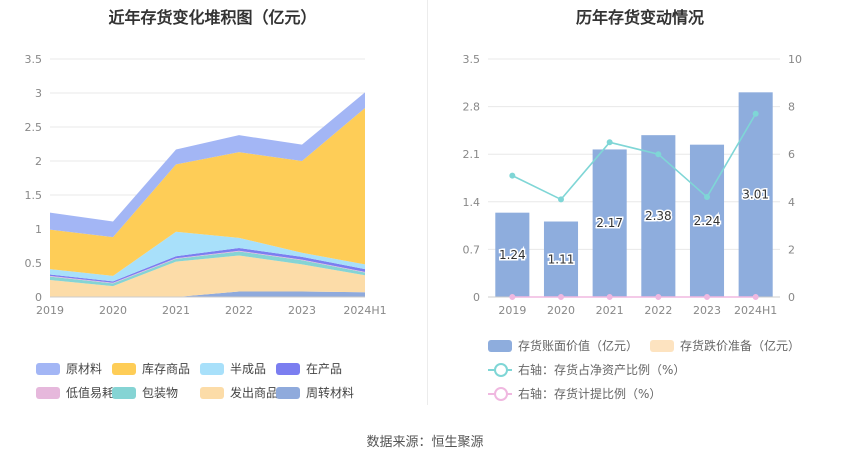 The height and width of the screenshot is (459, 850). What do you see at coordinates (791, 202) in the screenshot?
I see `y2-tick-label: 4` at bounding box center [791, 202].